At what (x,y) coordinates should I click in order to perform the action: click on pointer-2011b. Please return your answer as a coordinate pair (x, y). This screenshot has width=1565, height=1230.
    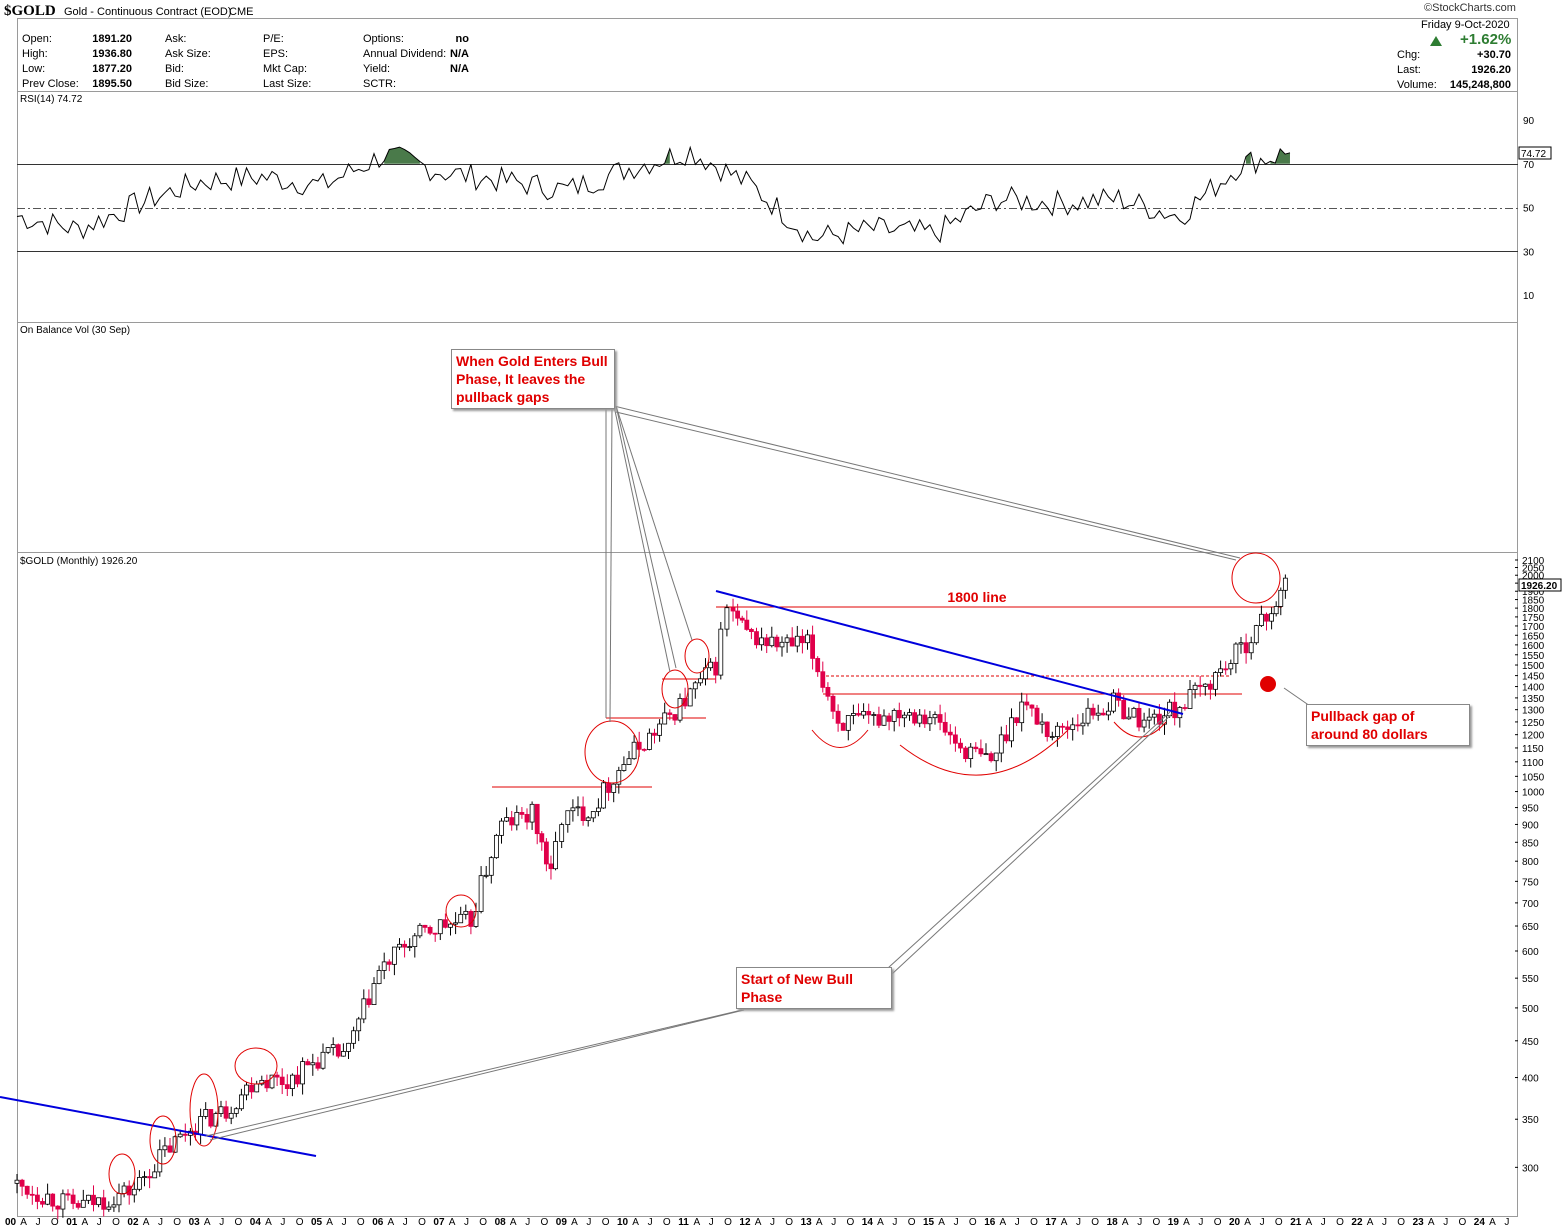
    Looking at the image, I should click on (646, 537).